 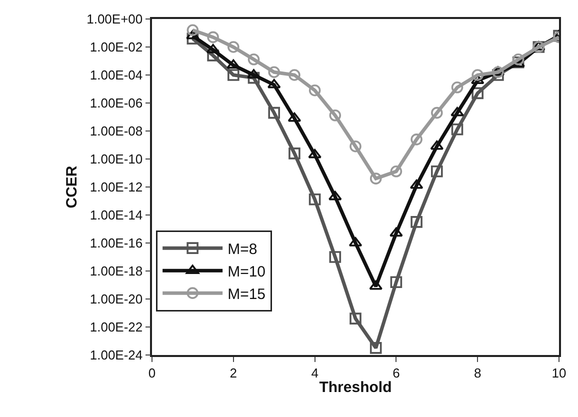 I want to click on x-tick-label: 0, so click(x=152, y=372).